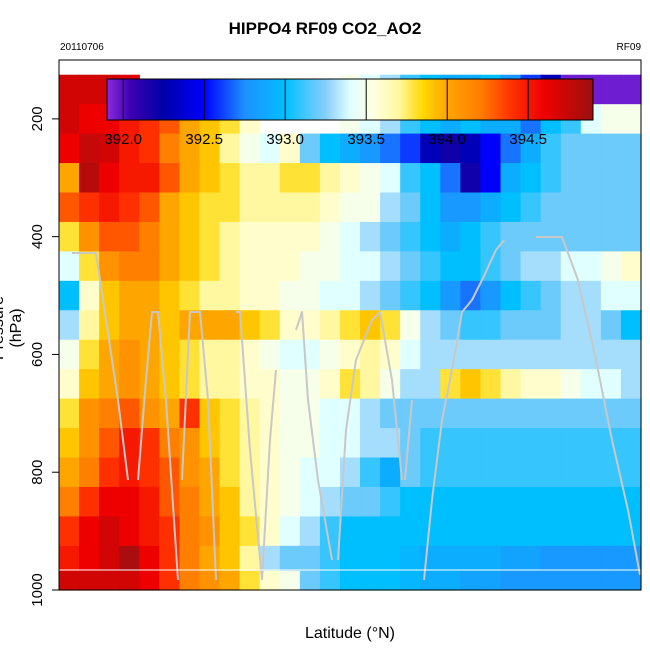 The height and width of the screenshot is (650, 650). What do you see at coordinates (350, 633) in the screenshot?
I see `x-axis-label: Latitude (°N)` at bounding box center [350, 633].